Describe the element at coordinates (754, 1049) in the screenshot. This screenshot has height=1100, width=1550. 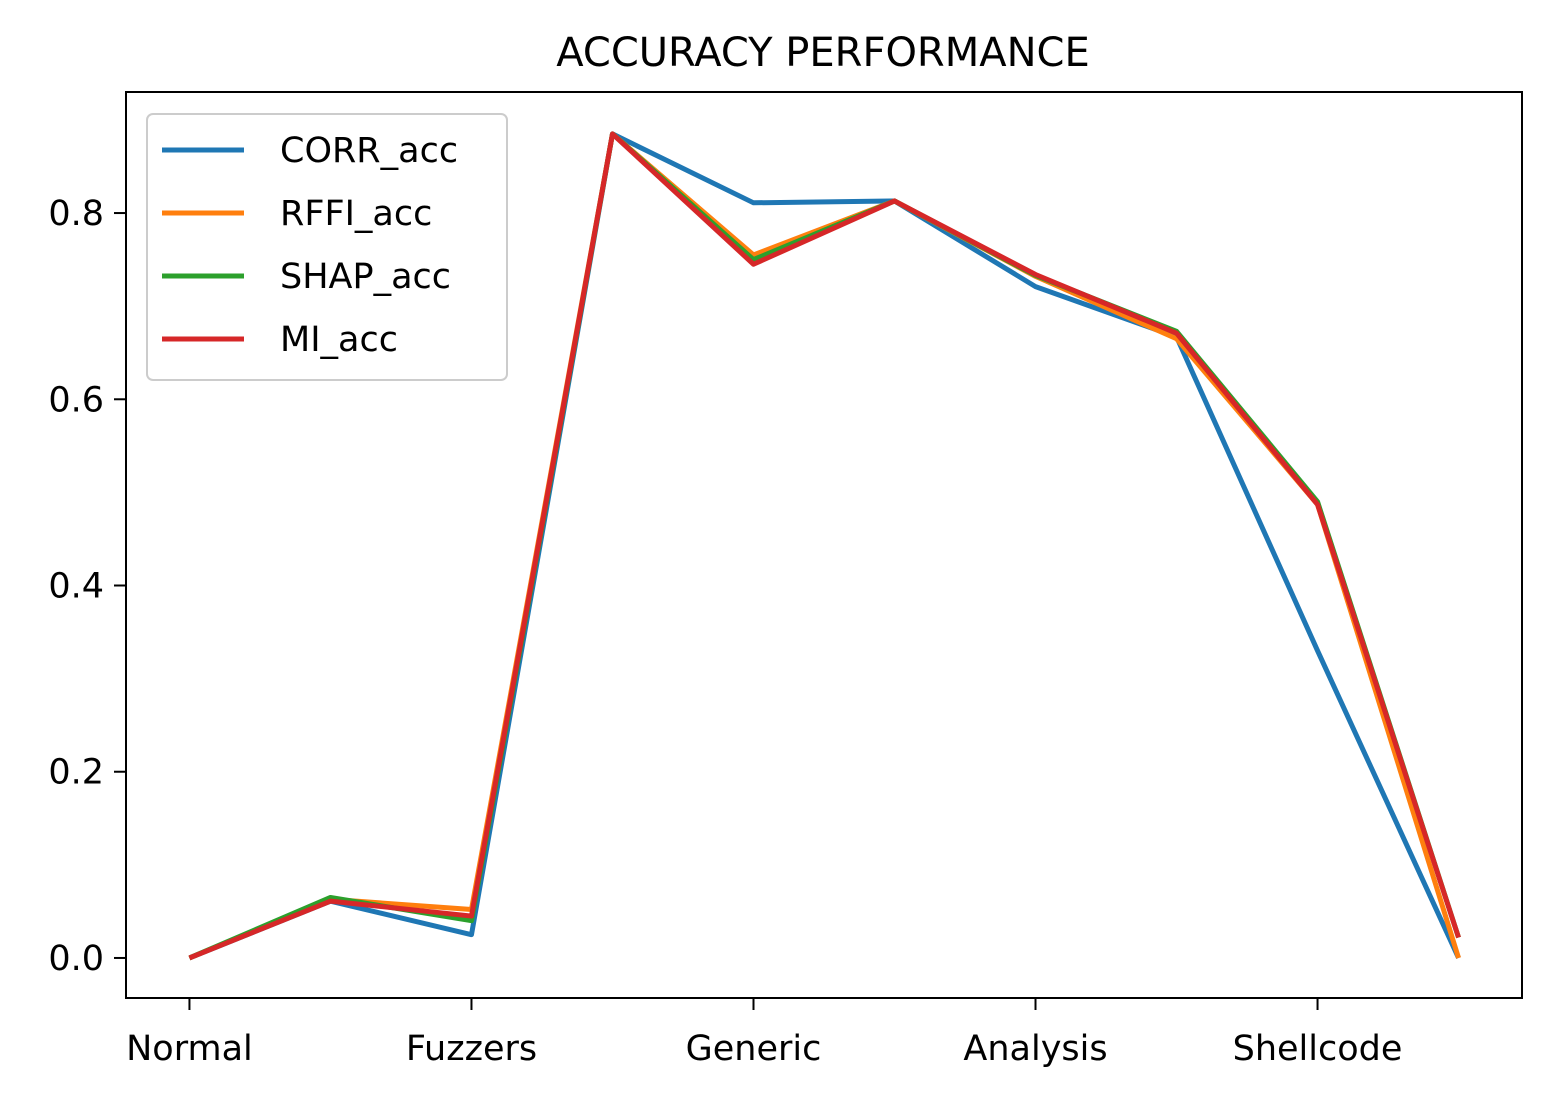
I see `x-tick-label: Generic` at that location.